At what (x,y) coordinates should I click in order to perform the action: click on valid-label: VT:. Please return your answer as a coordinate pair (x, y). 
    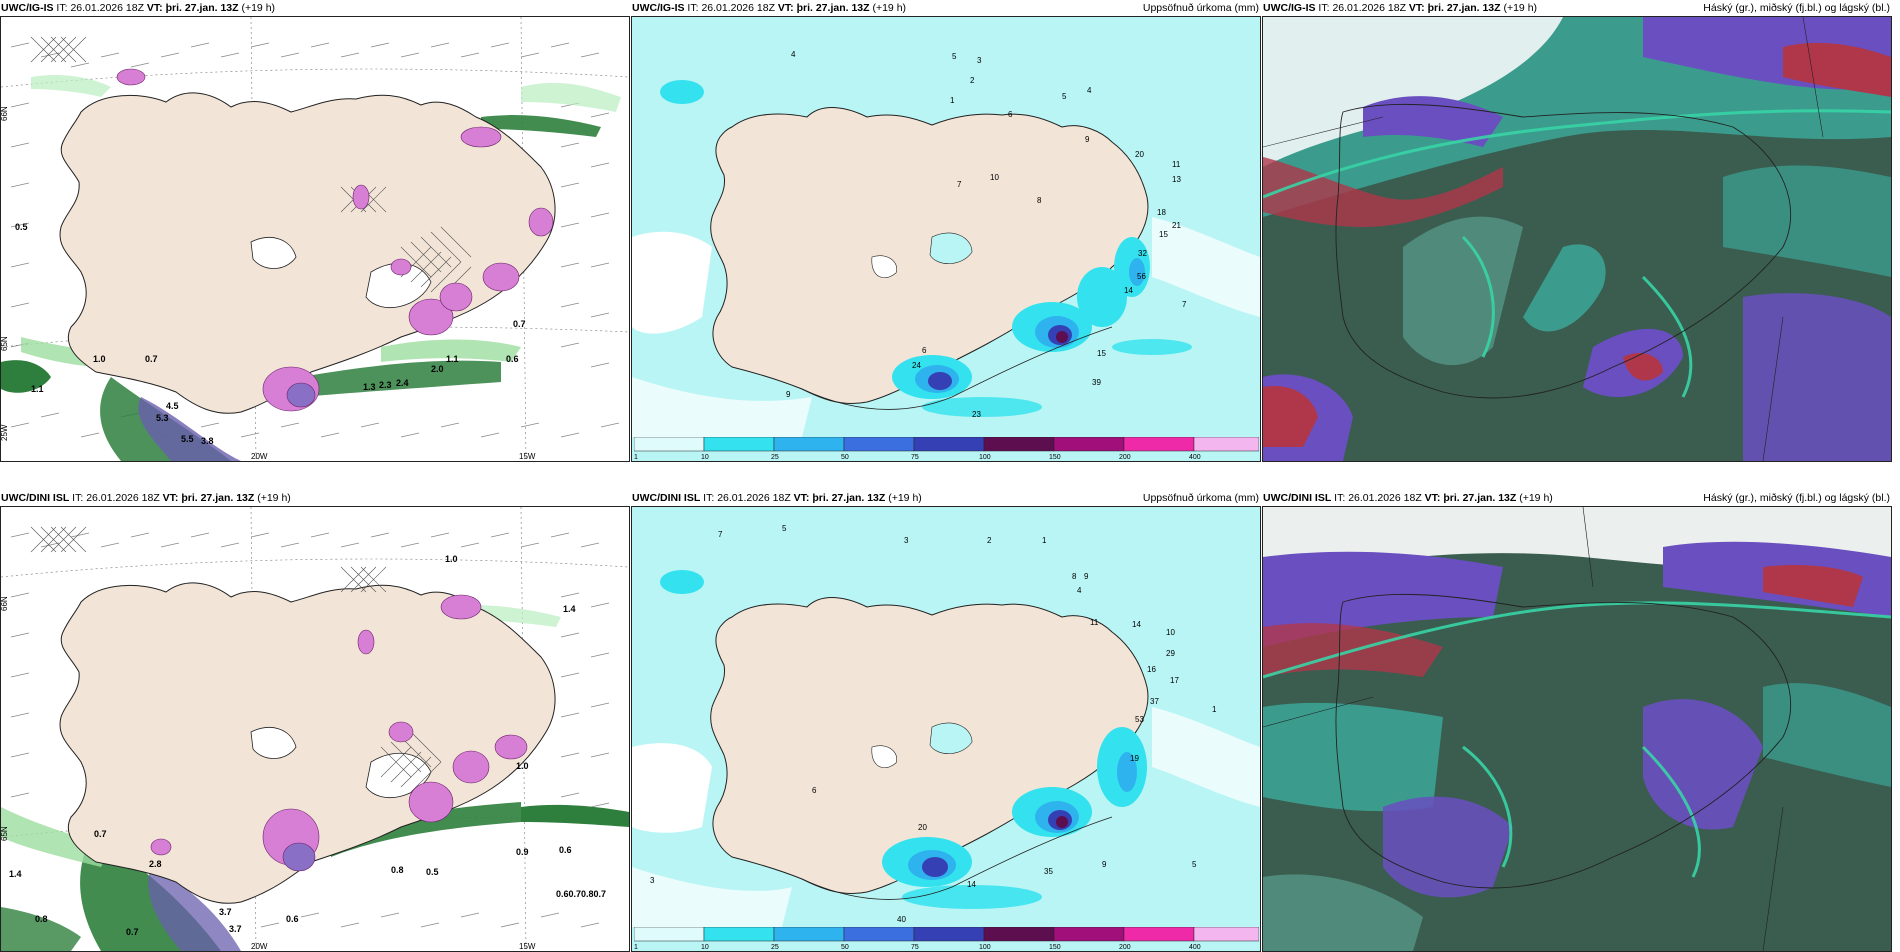
    Looking at the image, I should click on (785, 8).